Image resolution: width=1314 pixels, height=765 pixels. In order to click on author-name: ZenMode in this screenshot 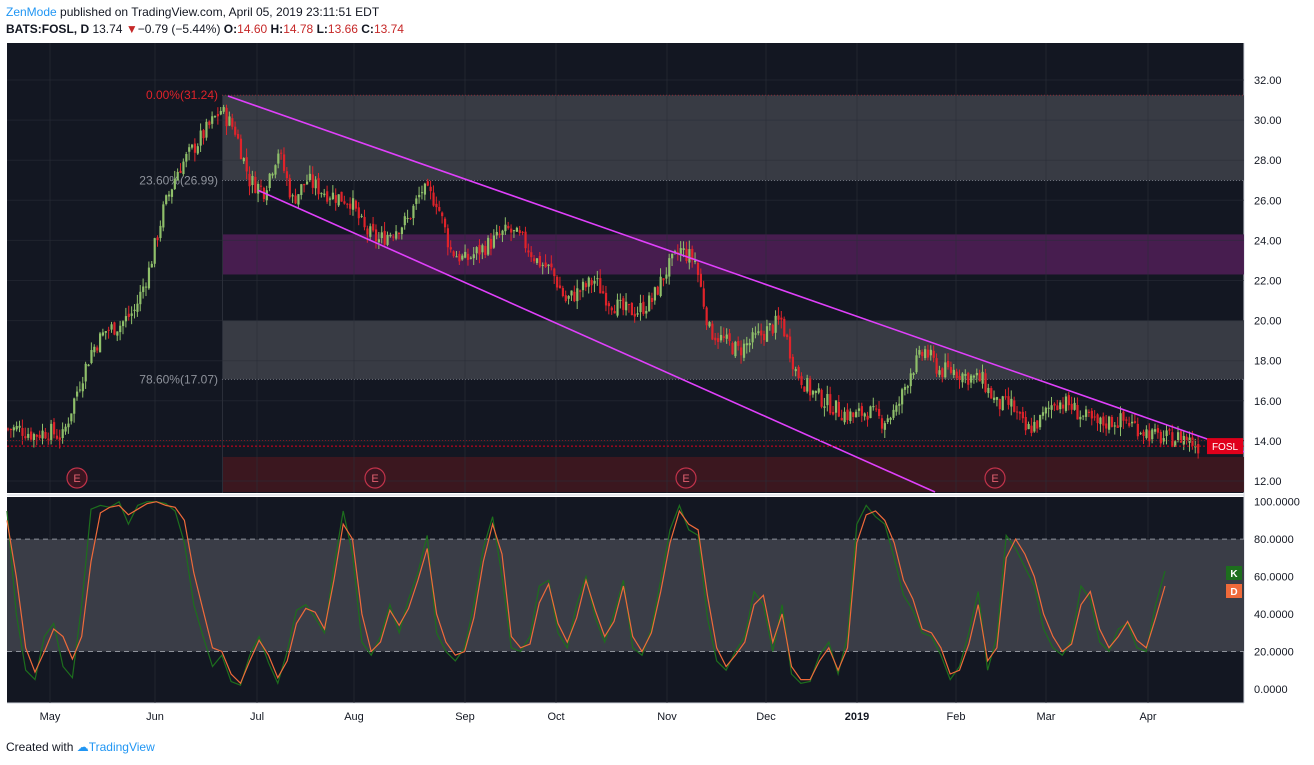, I will do `click(31, 12)`.